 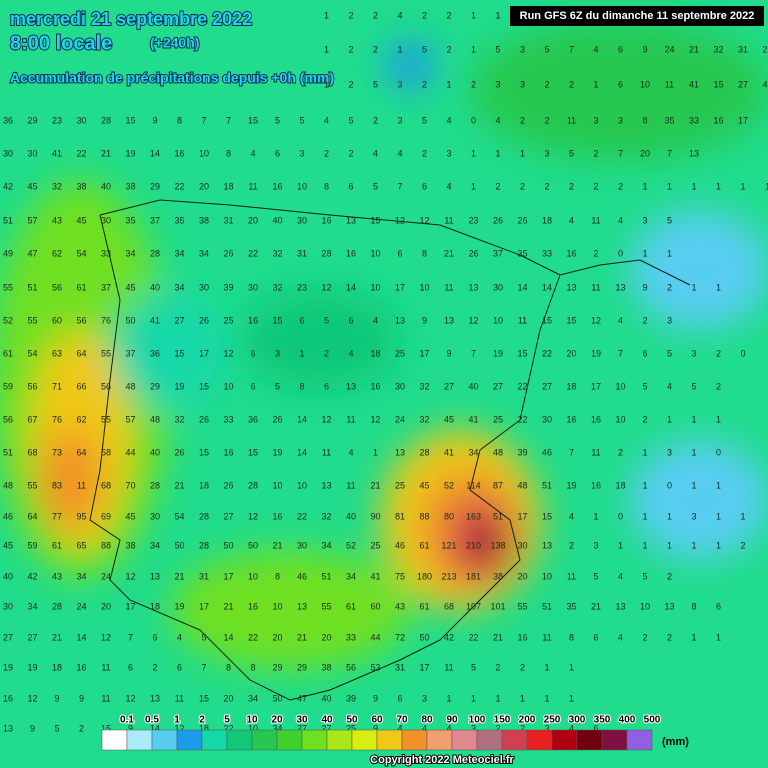 I want to click on grid-value: 40, so click(x=155, y=452).